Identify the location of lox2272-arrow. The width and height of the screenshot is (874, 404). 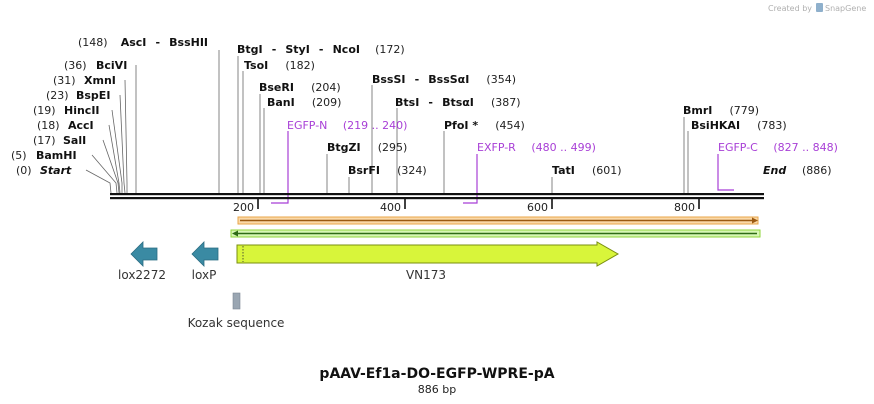
(144, 254).